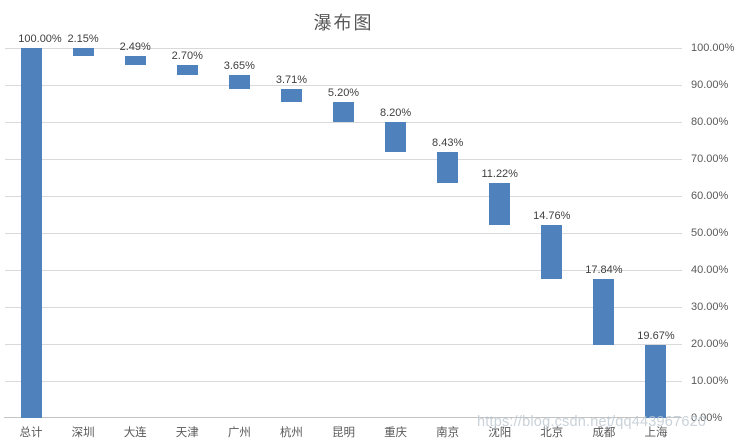  Describe the element at coordinates (592, 422) in the screenshot. I see `watermark: https://blog.csdn.net/qq443967620` at that location.